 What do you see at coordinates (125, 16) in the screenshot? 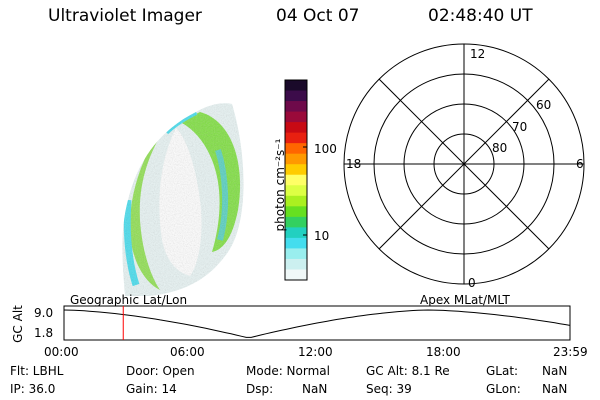
I see `instrument-title: Ultraviolet Imager` at bounding box center [125, 16].